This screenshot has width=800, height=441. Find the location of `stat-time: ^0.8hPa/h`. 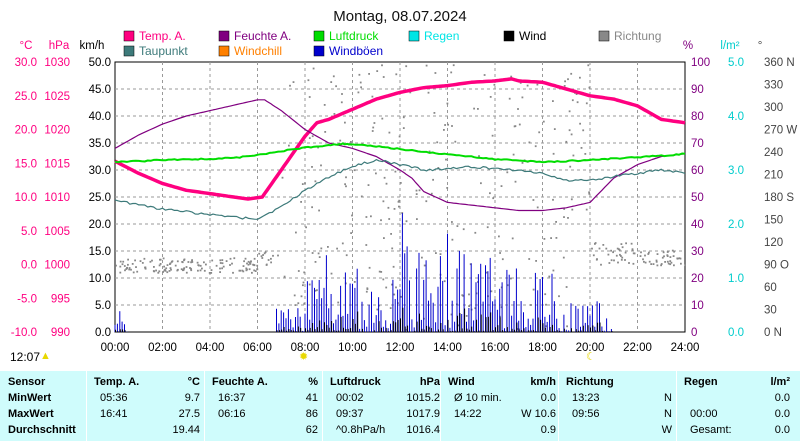

stat-time: ^0.8hPa/h is located at coordinates (361, 430).